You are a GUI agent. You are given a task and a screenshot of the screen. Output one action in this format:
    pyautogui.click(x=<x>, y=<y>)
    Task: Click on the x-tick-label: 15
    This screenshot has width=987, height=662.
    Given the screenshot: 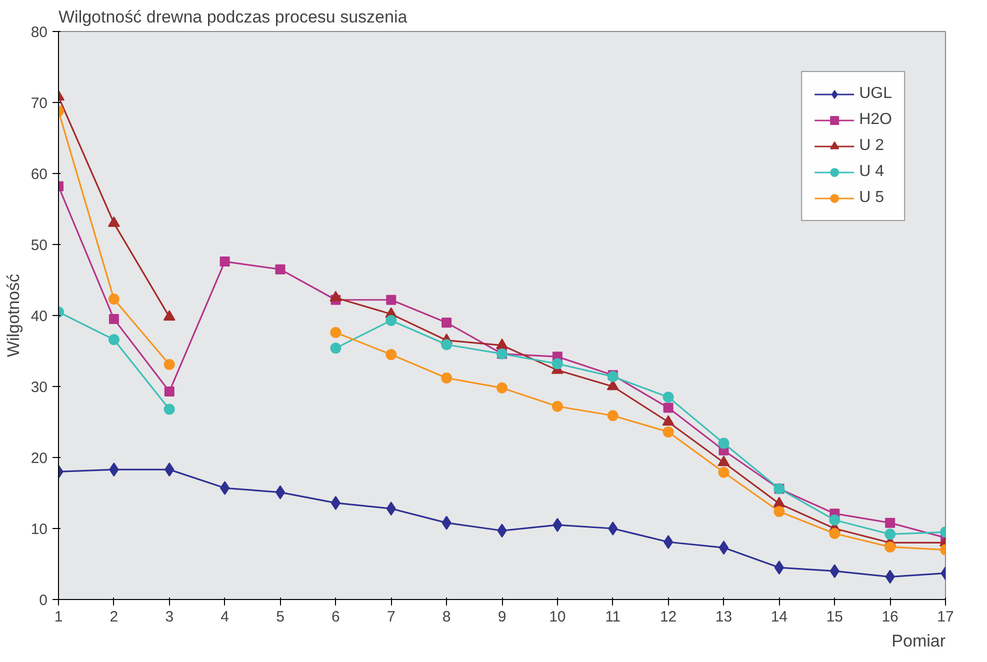 What is the action you would take?
    pyautogui.click(x=834, y=617)
    